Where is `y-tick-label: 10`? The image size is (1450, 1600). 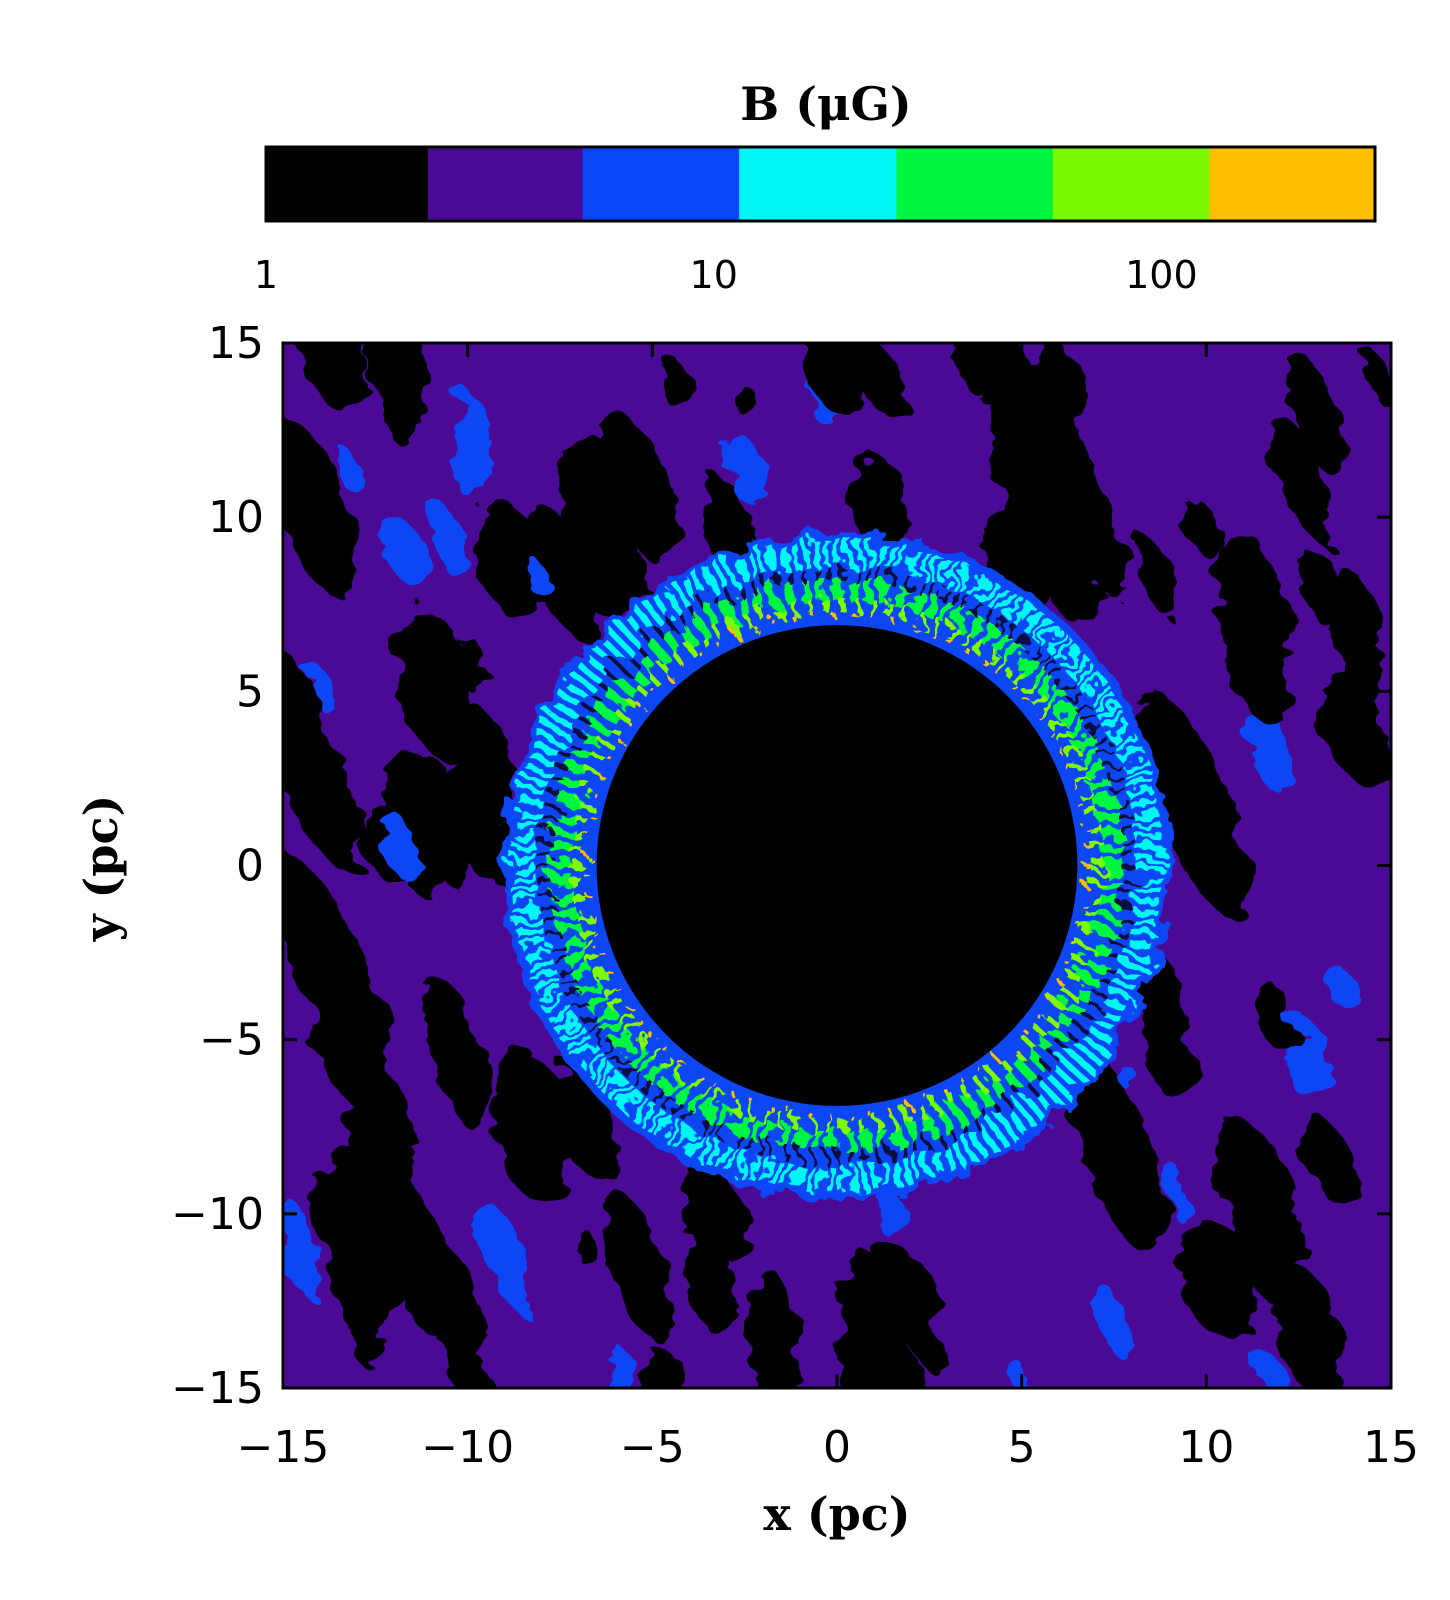 y-tick-label: 10 is located at coordinates (236, 517).